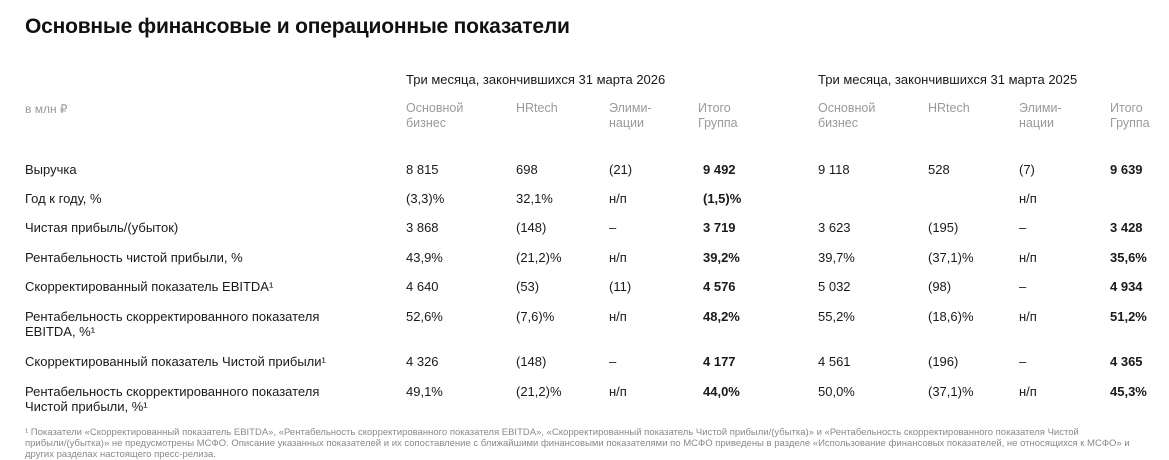  What do you see at coordinates (149, 286) in the screenshot?
I see `row-label: Скорректированный показатель EBITDA¹` at bounding box center [149, 286].